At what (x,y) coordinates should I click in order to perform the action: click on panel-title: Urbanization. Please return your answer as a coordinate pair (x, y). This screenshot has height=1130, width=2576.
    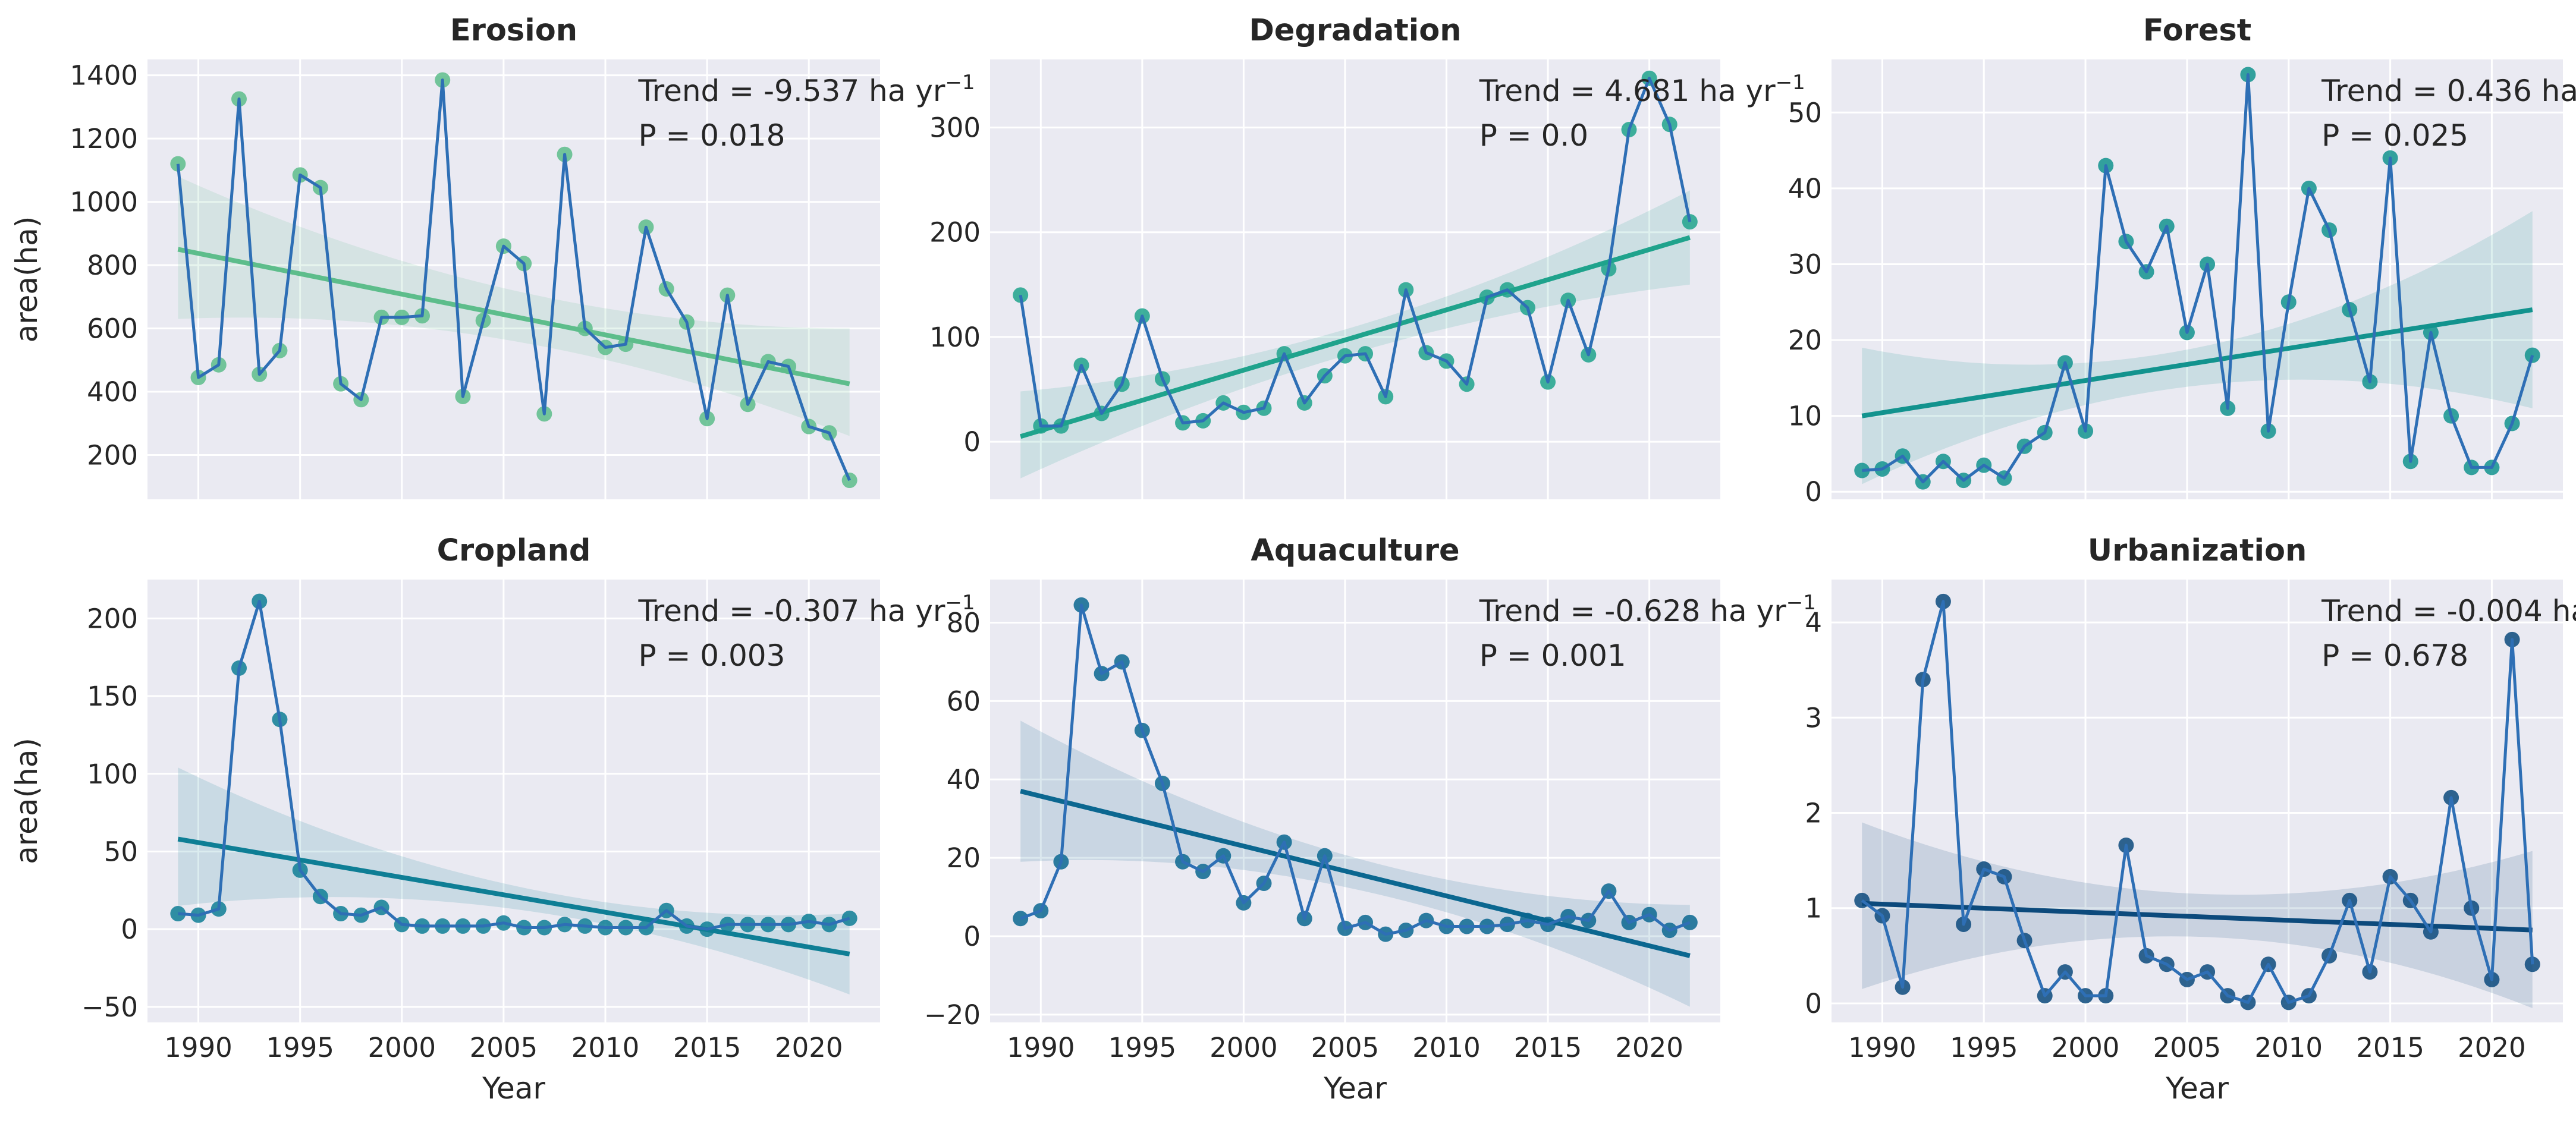
    Looking at the image, I should click on (2197, 550).